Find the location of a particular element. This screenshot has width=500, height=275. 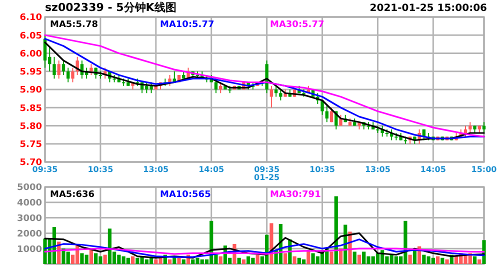

text: MA30:791 is located at coordinates (295, 195).